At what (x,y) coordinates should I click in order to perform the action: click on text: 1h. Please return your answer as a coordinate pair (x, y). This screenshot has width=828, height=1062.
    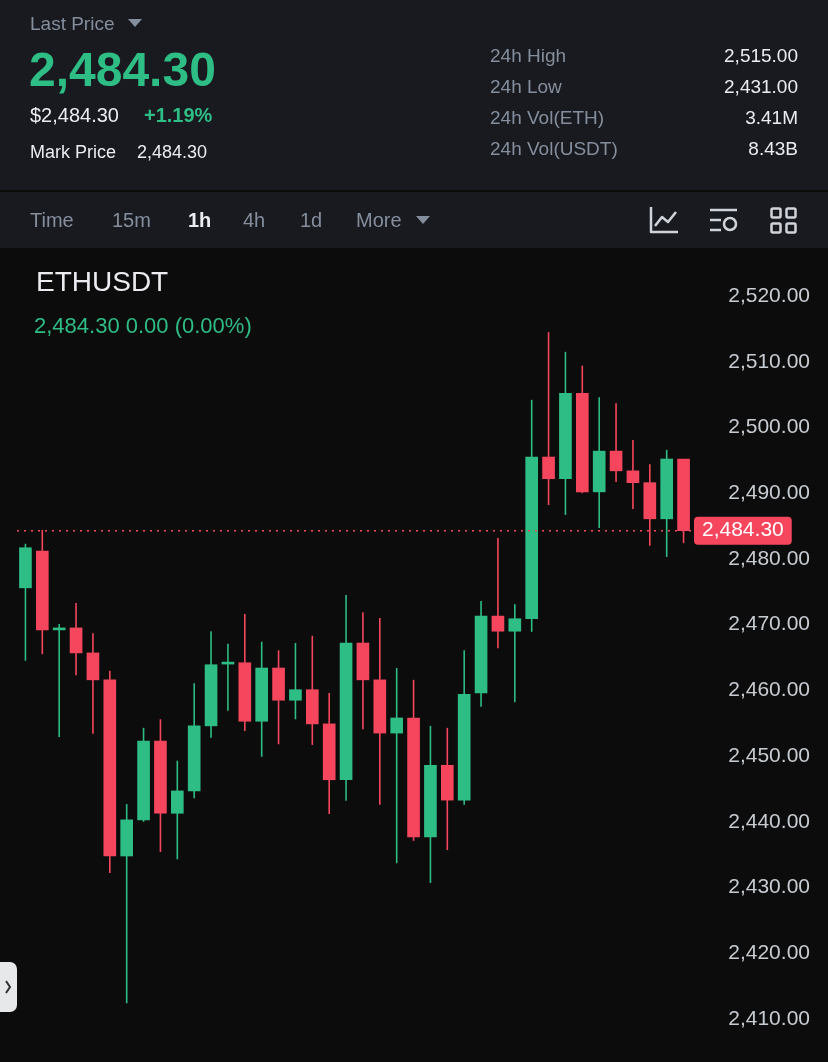
    Looking at the image, I should click on (200, 220).